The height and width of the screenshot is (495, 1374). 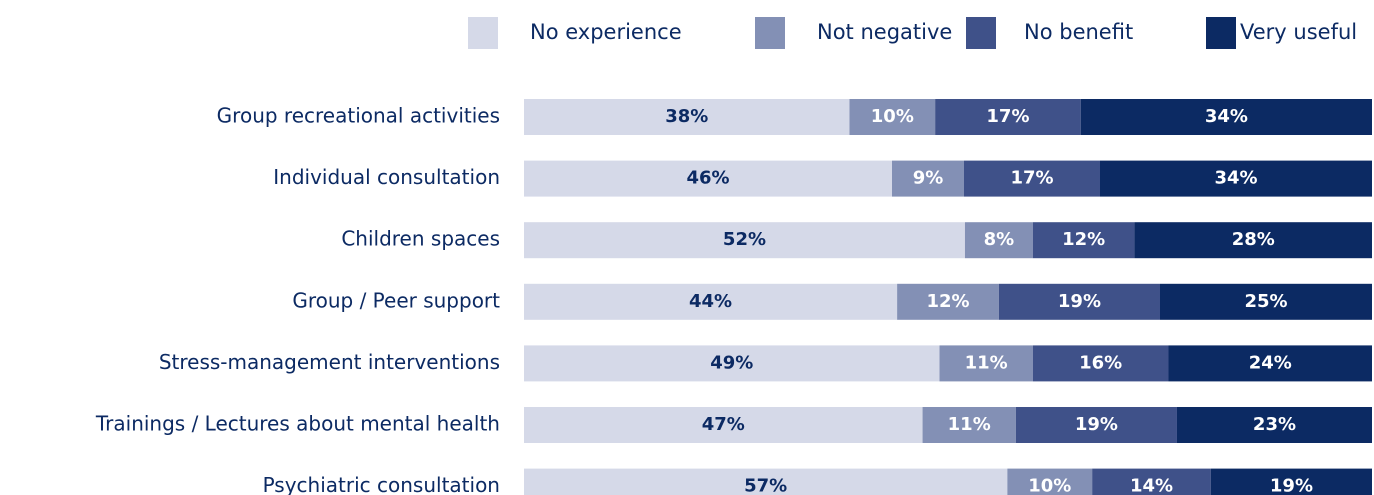 I want to click on legend-label: Not negative, so click(x=884, y=32).